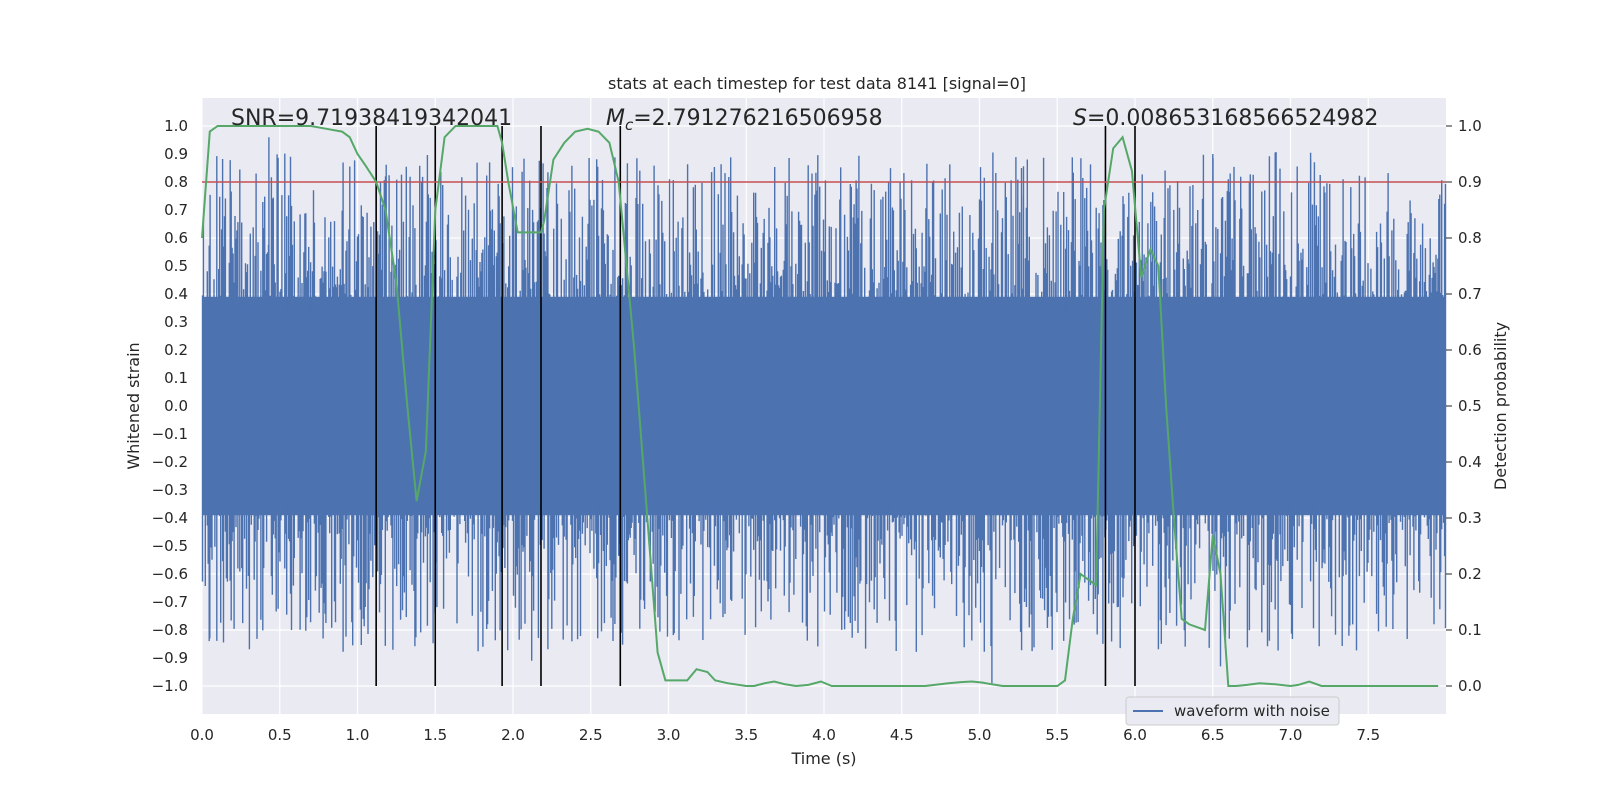  Describe the element at coordinates (824, 735) in the screenshot. I see `x-tick-label: 4.0` at that location.